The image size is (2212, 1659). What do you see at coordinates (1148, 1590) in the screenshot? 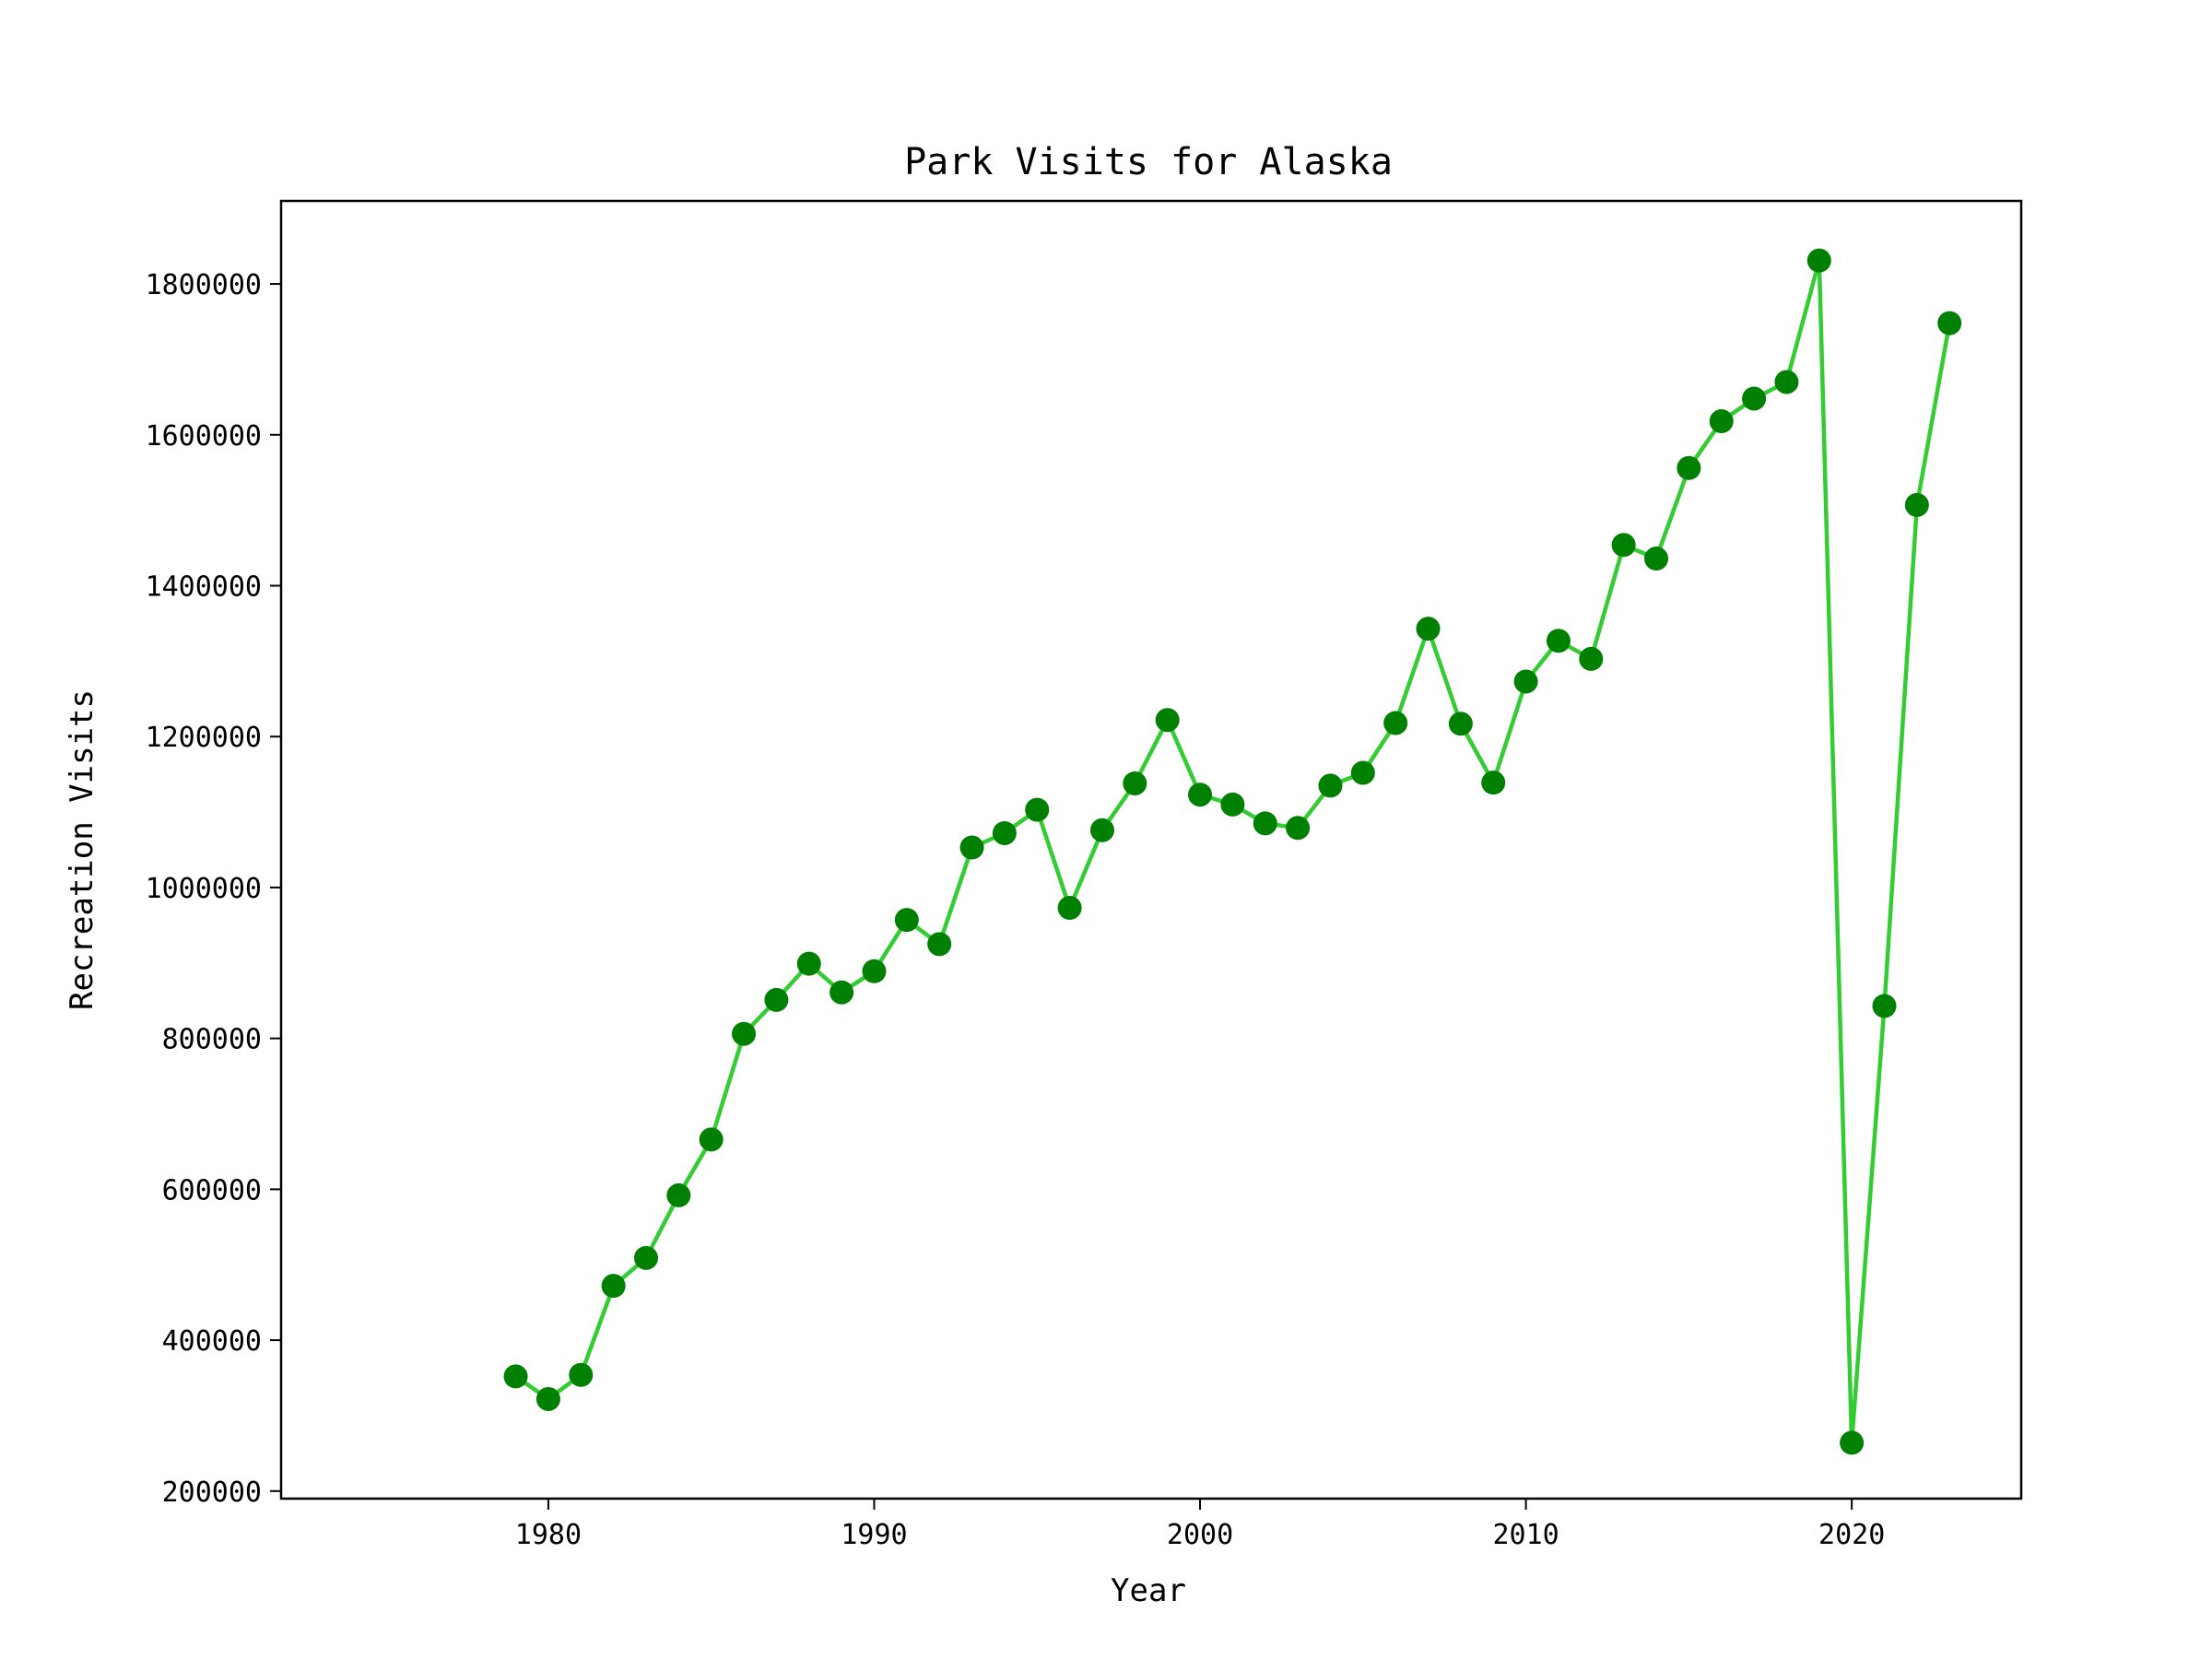
I see `x-axis-label: Year` at bounding box center [1148, 1590].